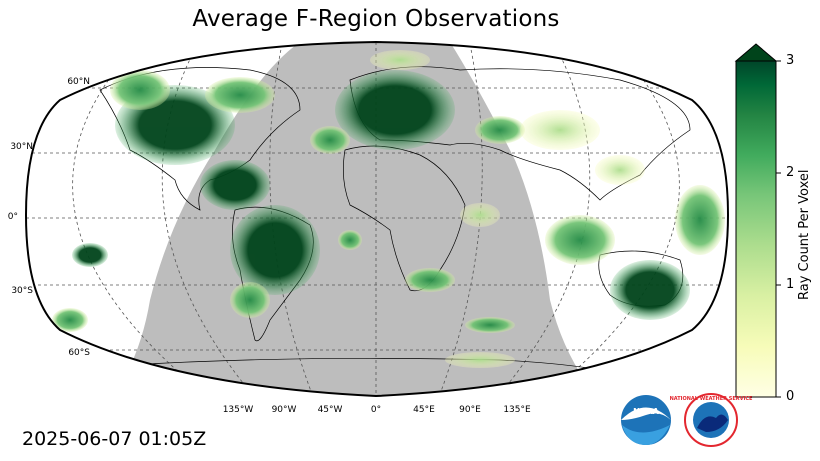  Describe the element at coordinates (376, 410) in the screenshot. I see `lon-label: 0°` at that location.